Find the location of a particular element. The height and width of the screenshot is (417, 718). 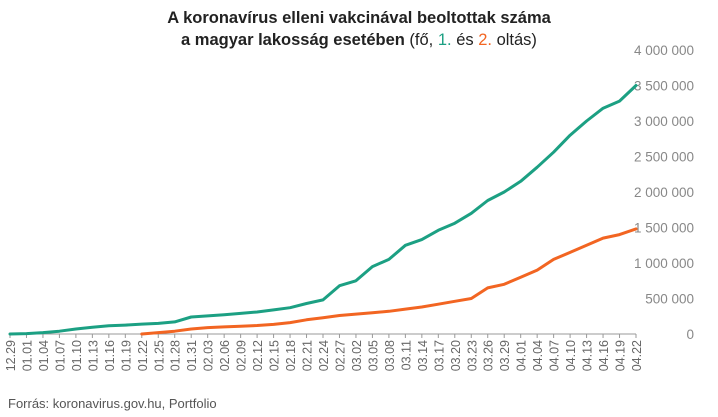

x-tick-label: 01.28 is located at coordinates (176, 355).